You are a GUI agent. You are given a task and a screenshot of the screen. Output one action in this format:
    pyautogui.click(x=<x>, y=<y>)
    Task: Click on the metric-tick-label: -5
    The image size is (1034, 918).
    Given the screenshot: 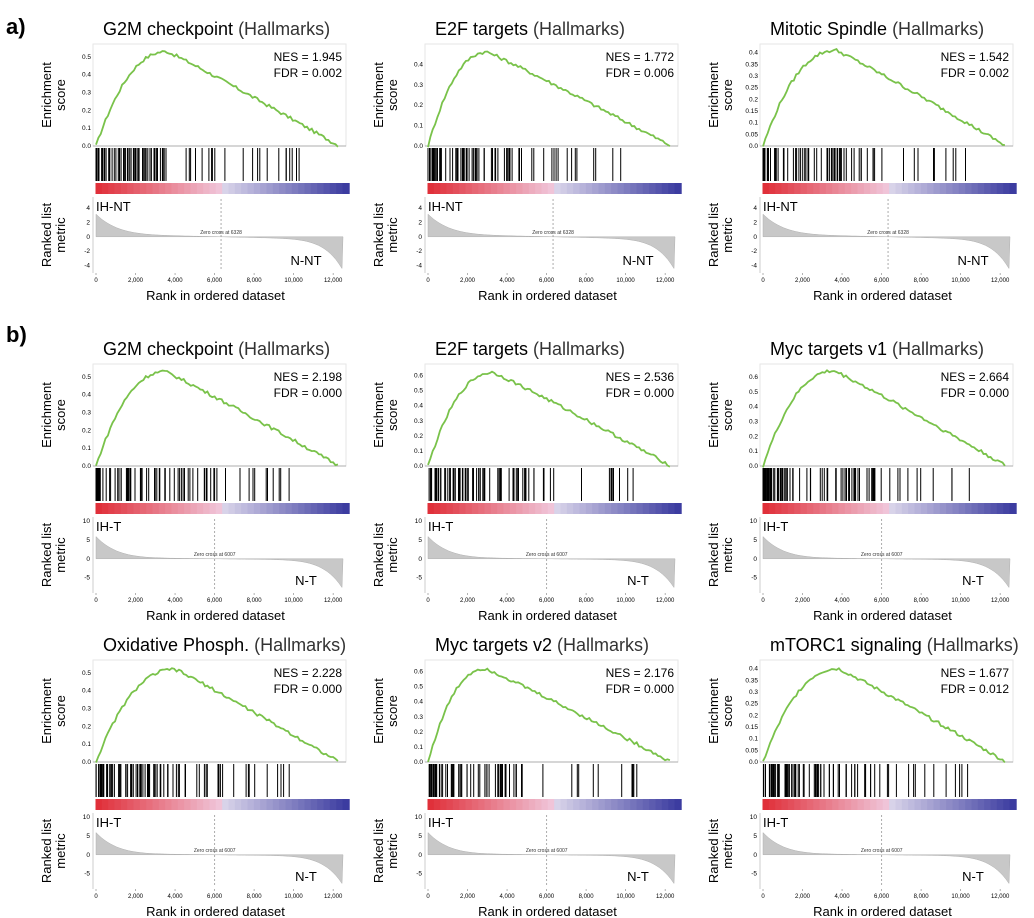 What is the action you would take?
    pyautogui.click(x=754, y=874)
    